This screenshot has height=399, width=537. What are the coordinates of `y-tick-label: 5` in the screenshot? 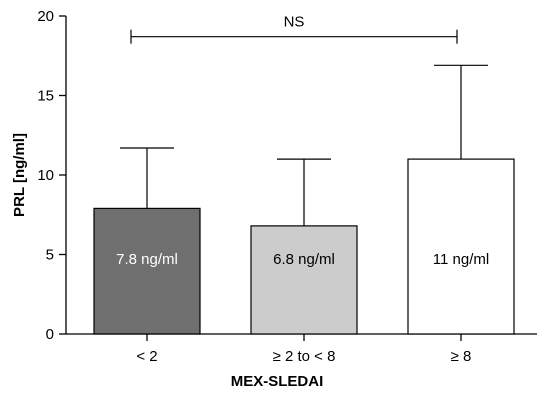 It's located at (50, 255).